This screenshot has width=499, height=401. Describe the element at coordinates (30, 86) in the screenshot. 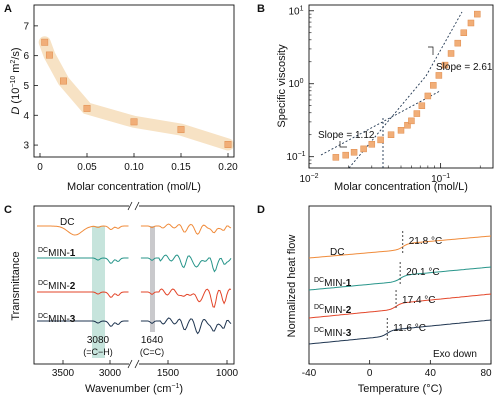

I see `panel-a-y-ticks: 3 4 5 6 7` at that location.